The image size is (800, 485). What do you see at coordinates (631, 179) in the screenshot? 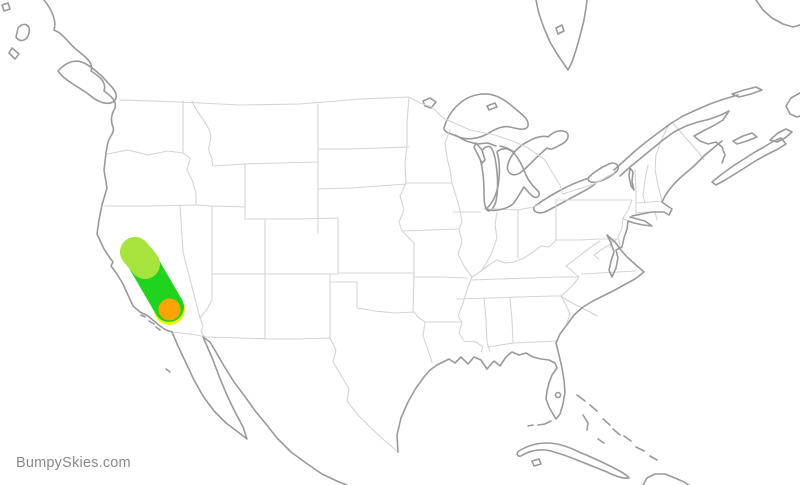
I see `lake-champlain` at bounding box center [631, 179].